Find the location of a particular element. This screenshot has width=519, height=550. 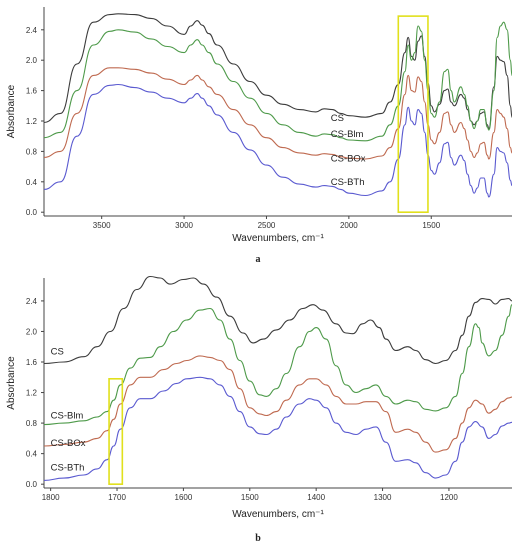

x-tick-label: 1300 is located at coordinates (383, 497).